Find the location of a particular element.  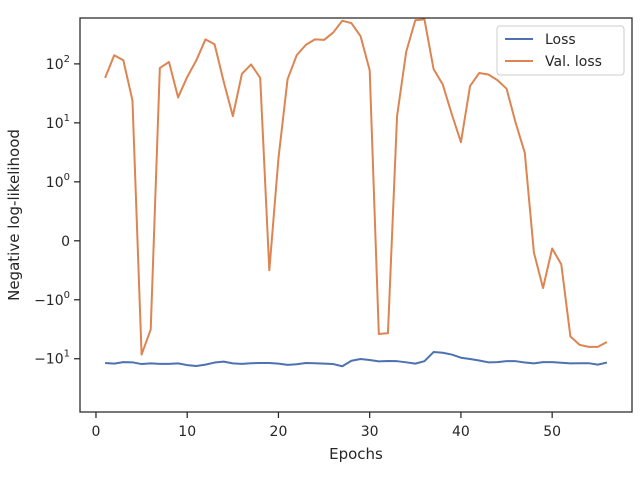

x-tick-label: 50 is located at coordinates (552, 432).